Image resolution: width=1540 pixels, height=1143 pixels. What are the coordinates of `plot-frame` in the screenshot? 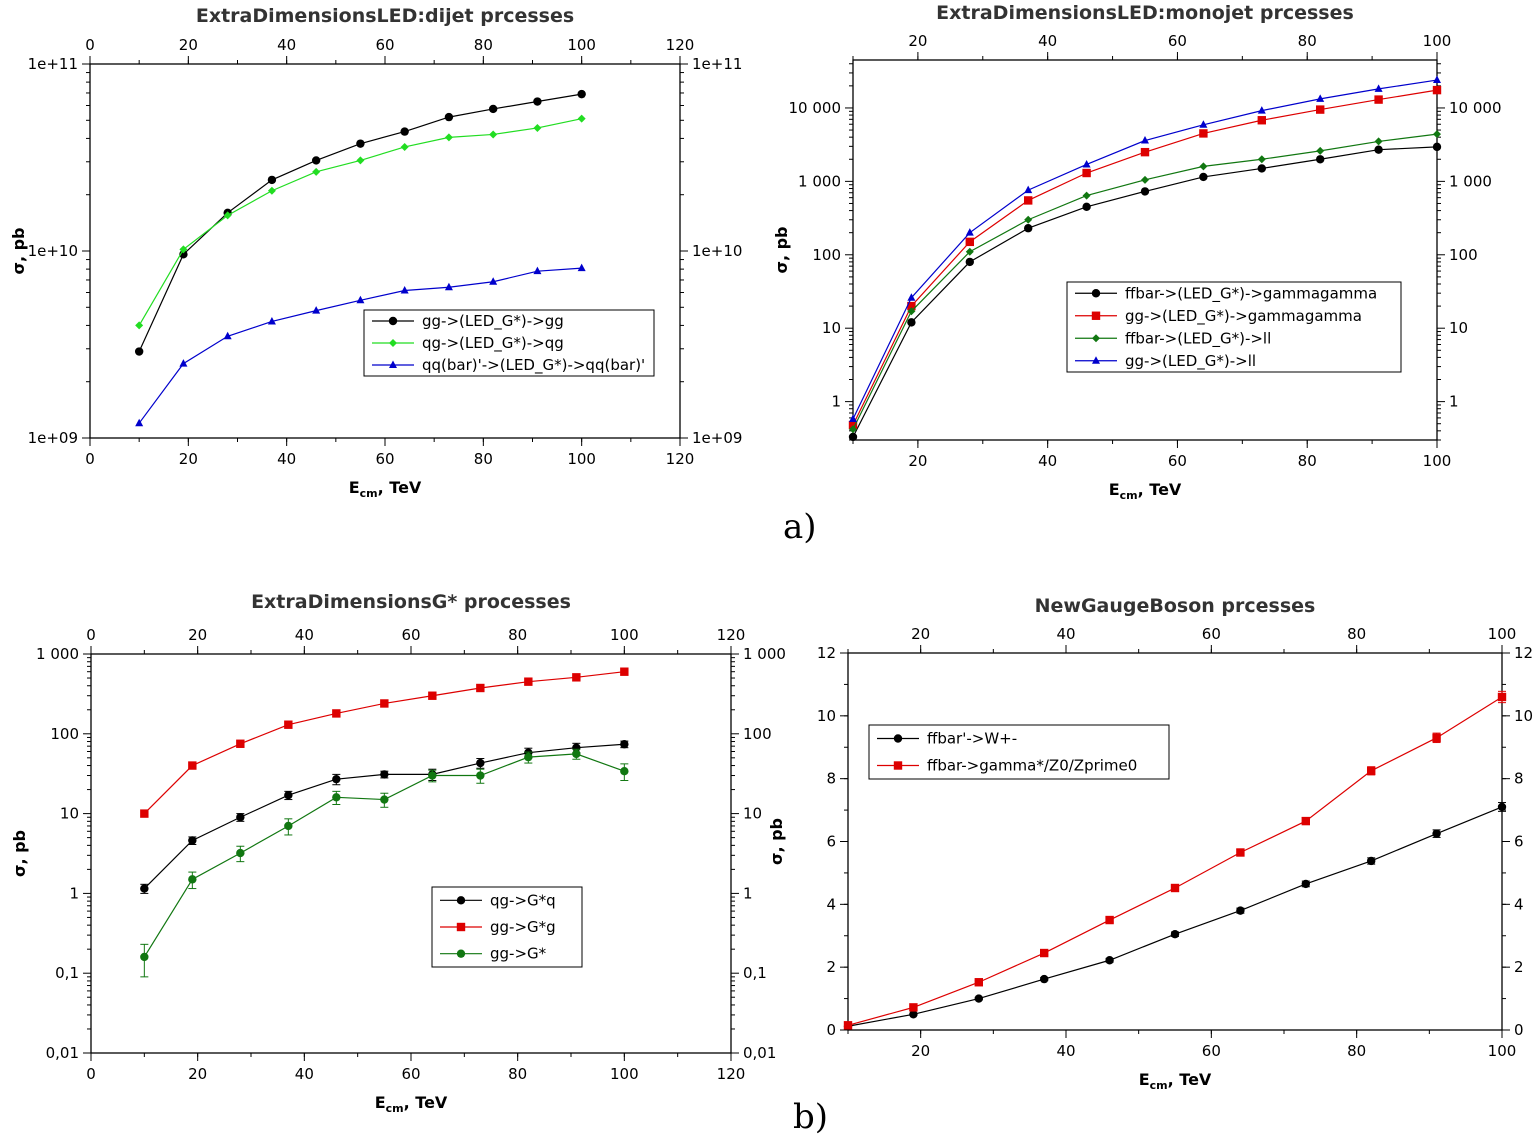 It's located at (1175, 841).